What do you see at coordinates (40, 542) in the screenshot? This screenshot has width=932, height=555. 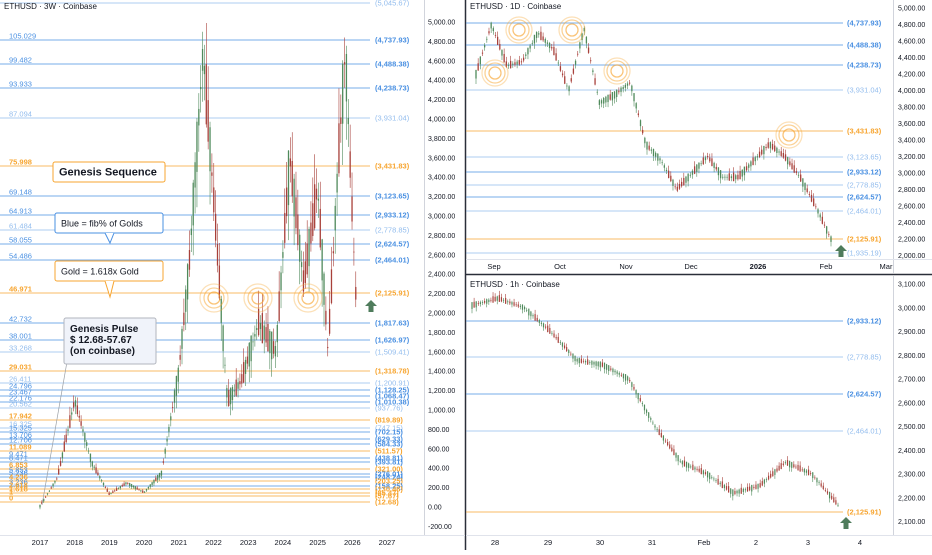 I see `weekly-x-tick-label: 2017` at bounding box center [40, 542].